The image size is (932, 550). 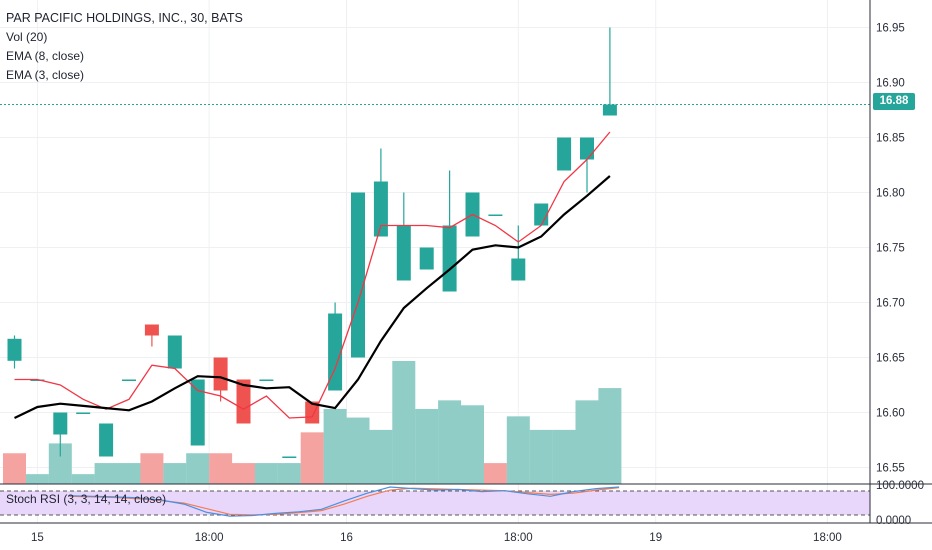 What do you see at coordinates (86, 499) in the screenshot?
I see `stoch-rsi-label: Stoch RSI (3, 3, 14, 14, close)` at bounding box center [86, 499].